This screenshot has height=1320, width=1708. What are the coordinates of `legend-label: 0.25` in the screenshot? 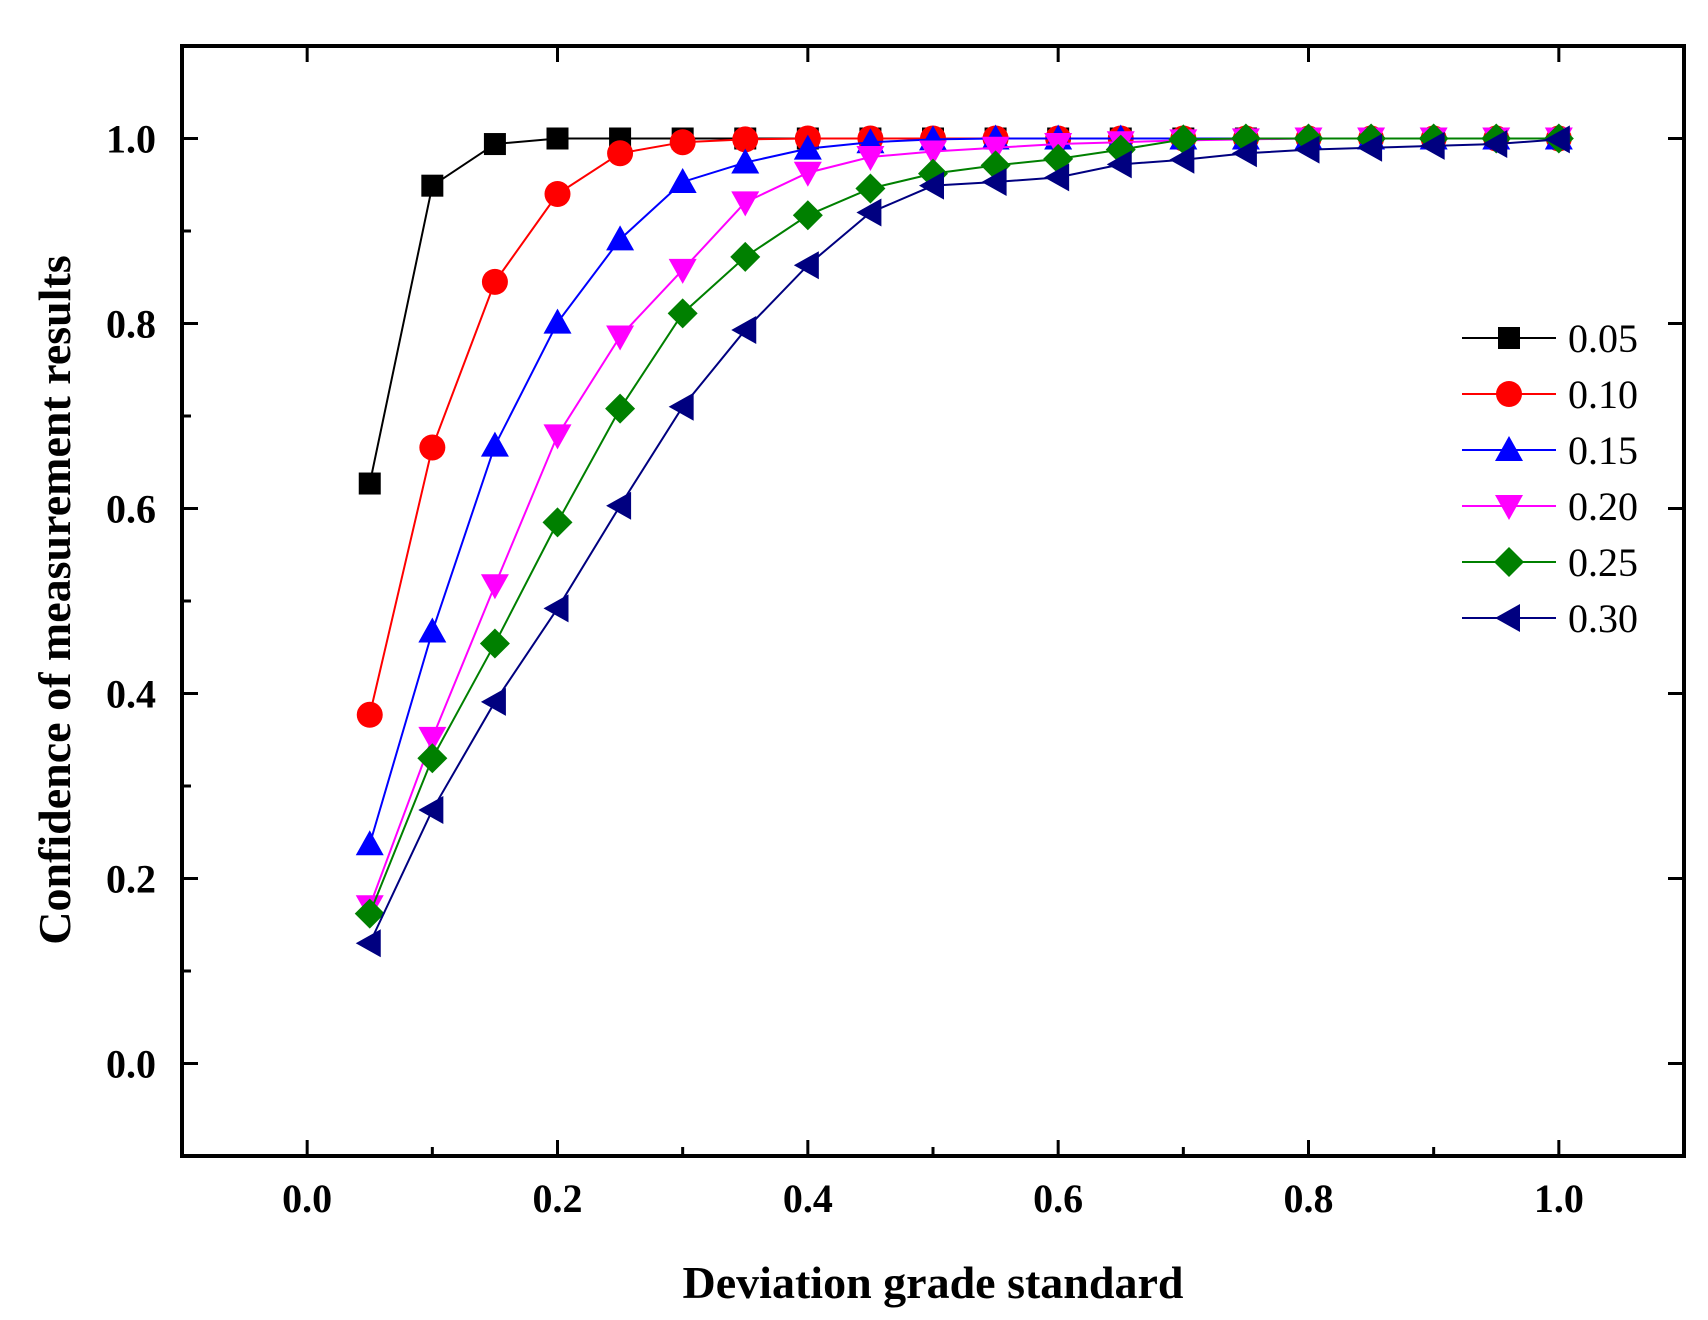 It's located at (1603, 562).